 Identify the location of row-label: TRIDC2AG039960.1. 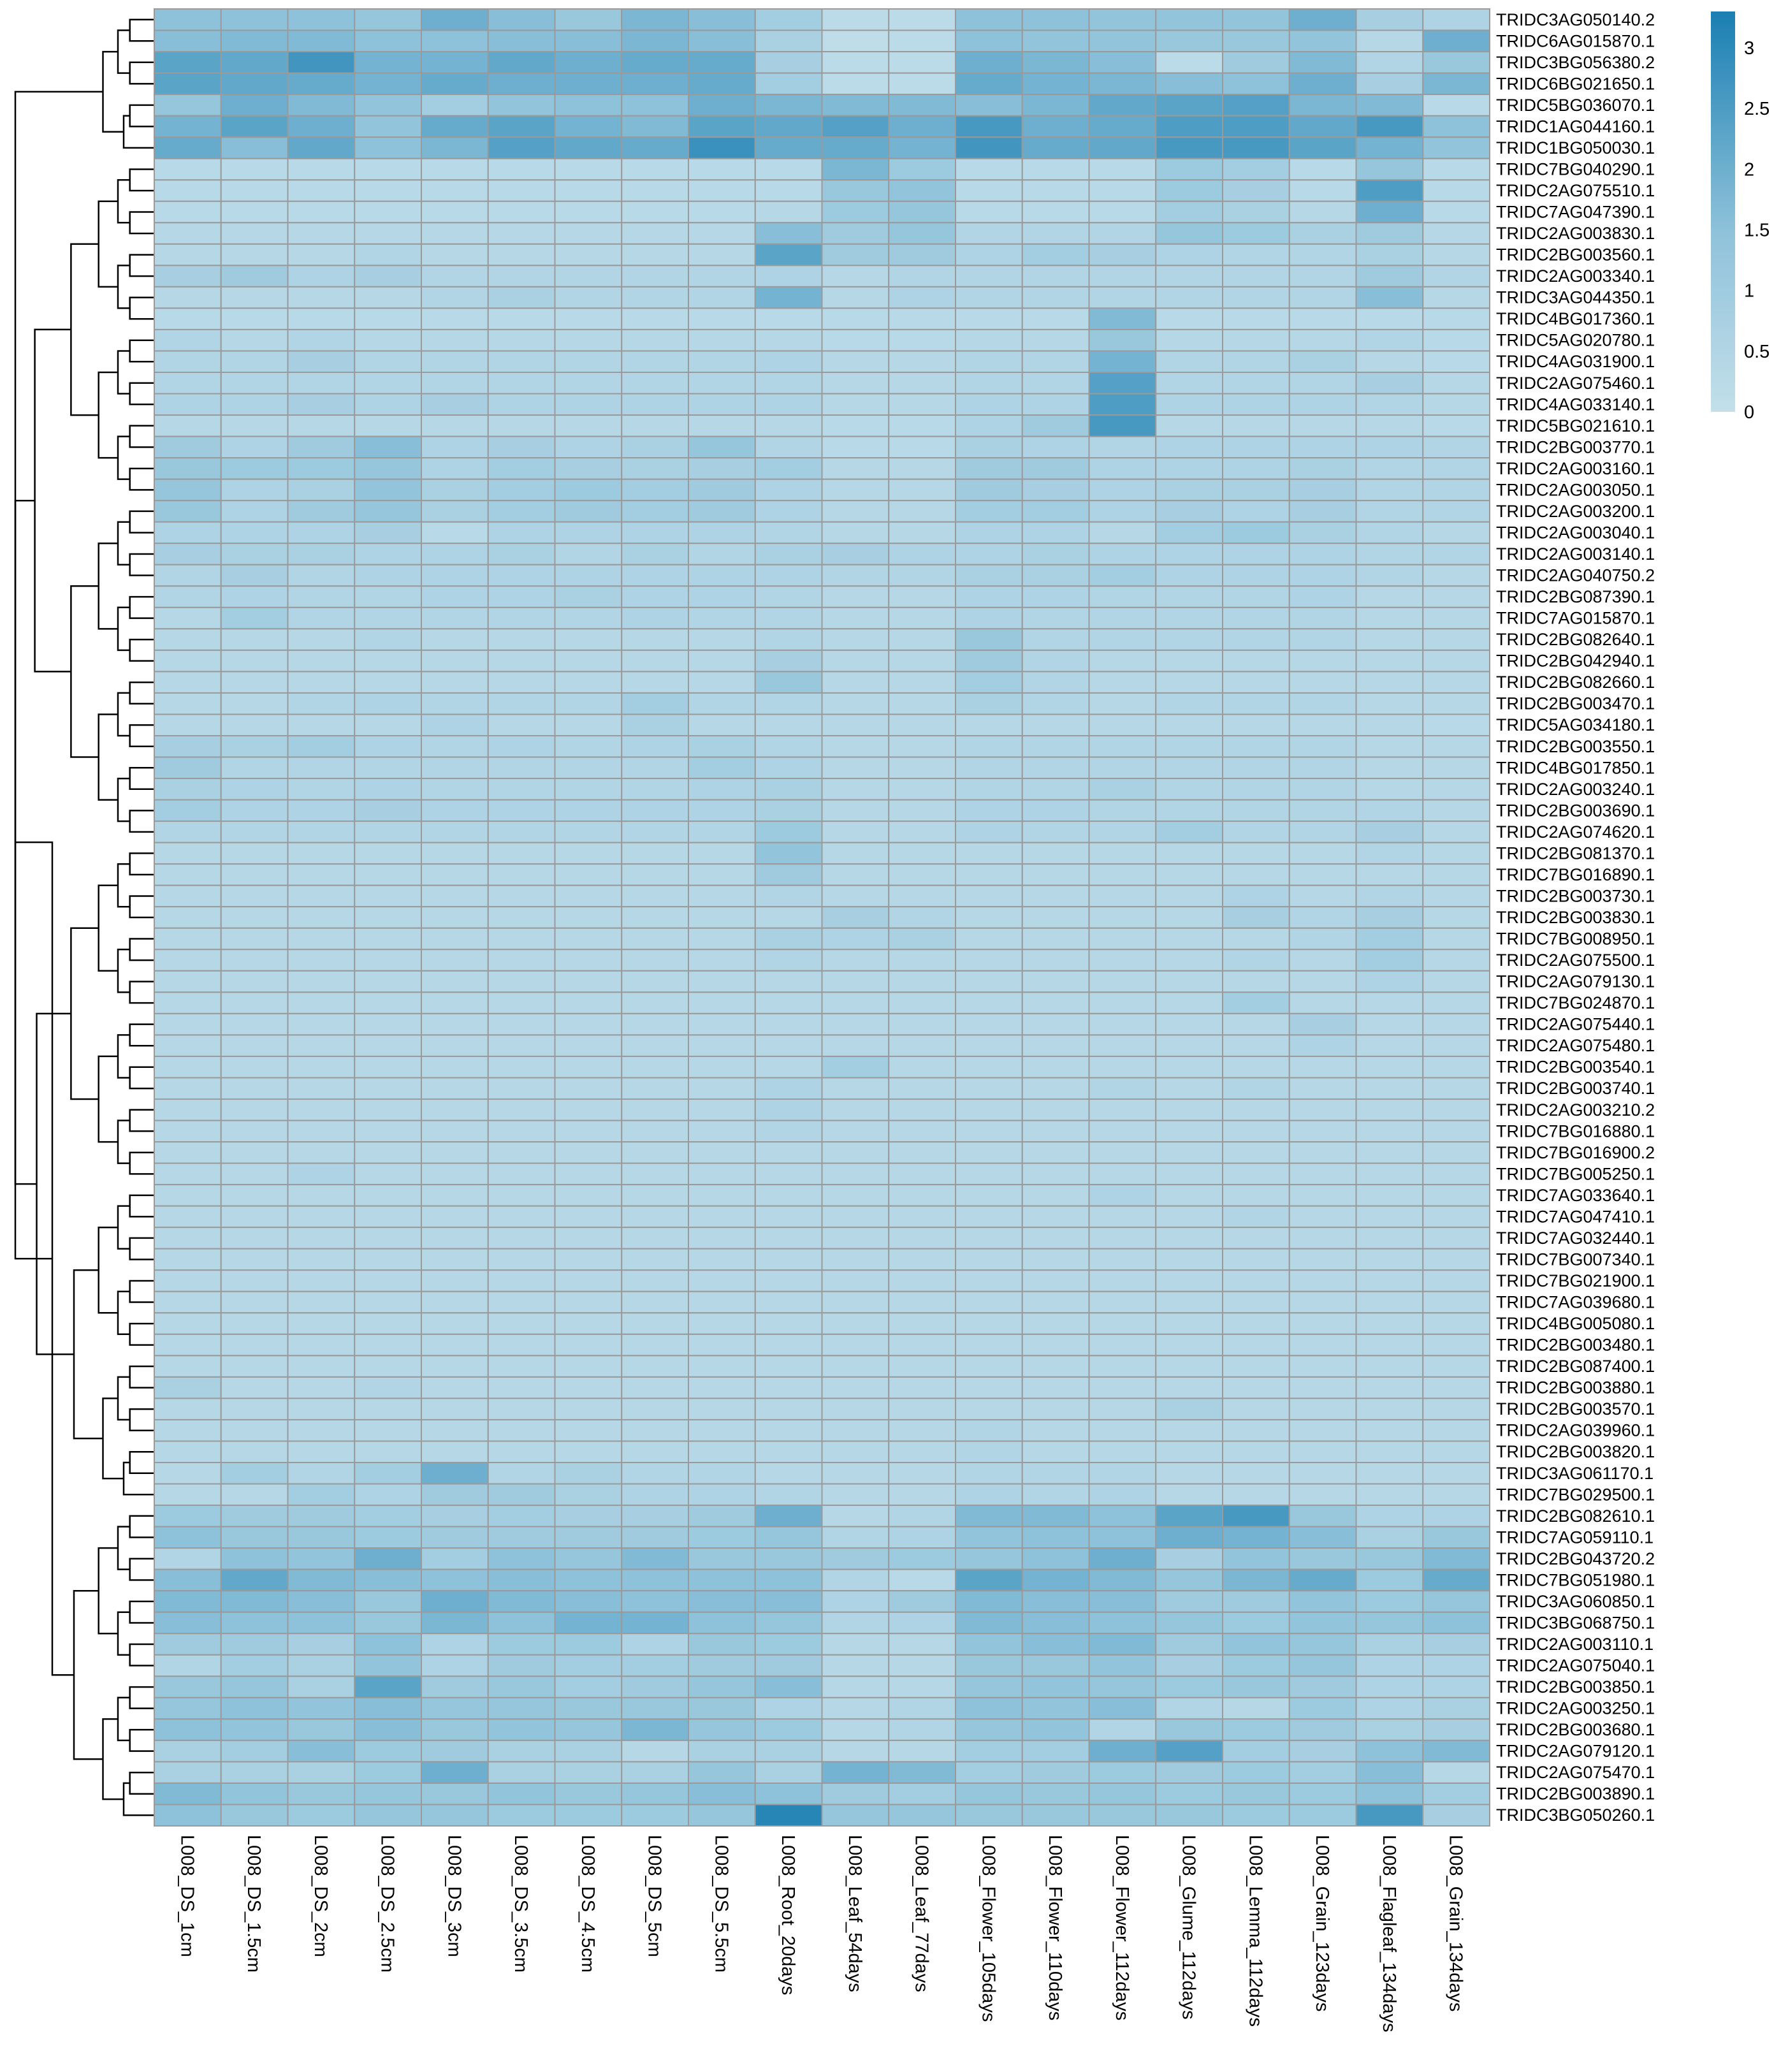
(1575, 1430).